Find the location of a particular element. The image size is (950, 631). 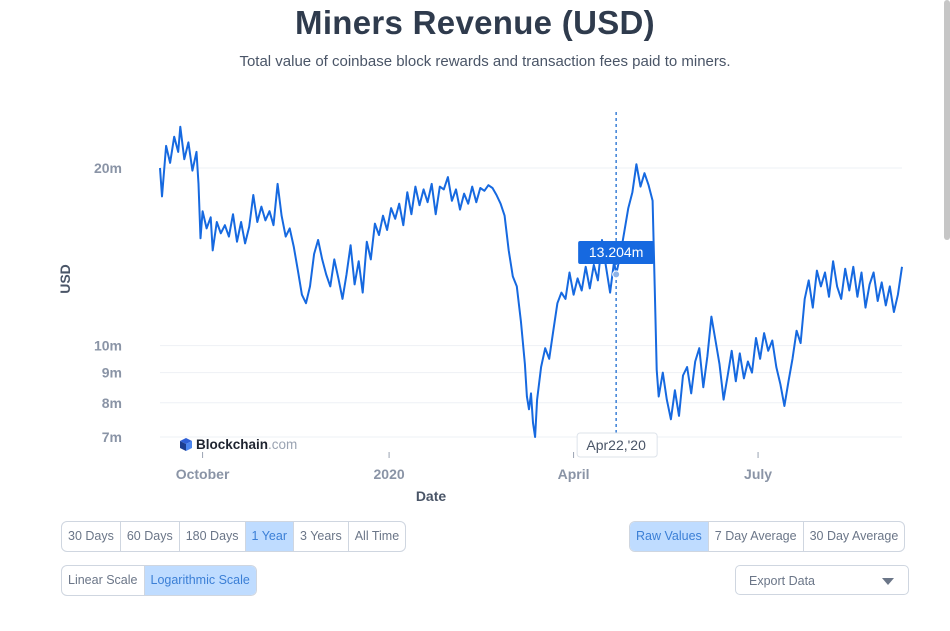

tooltip-value: 13.204m is located at coordinates (616, 252).